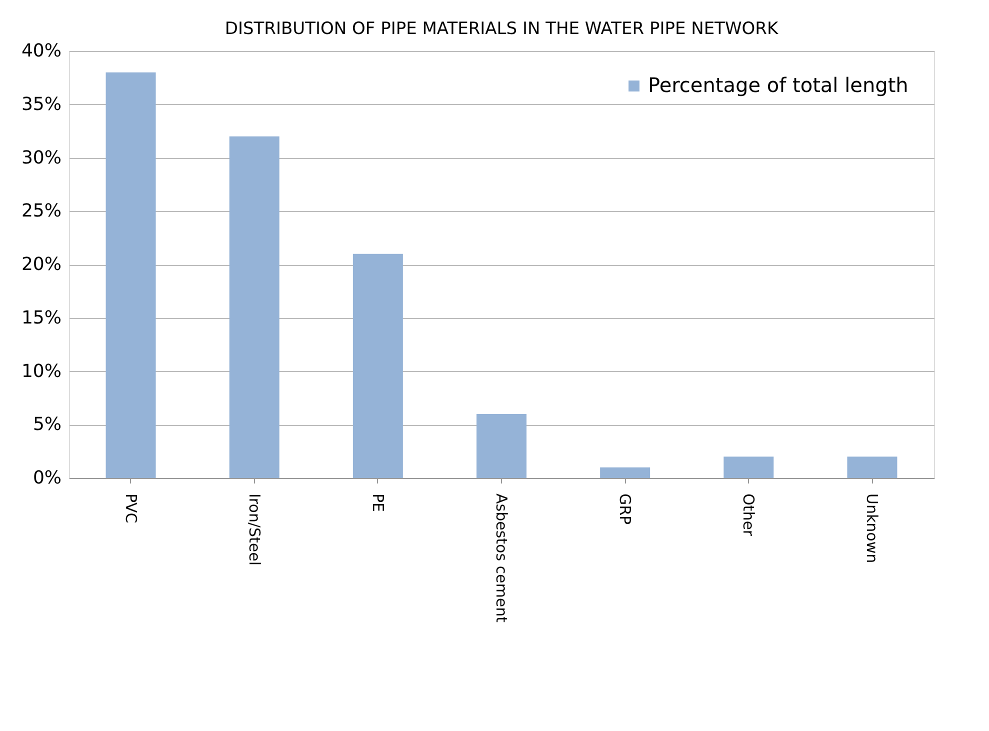 The height and width of the screenshot is (731, 989). I want to click on chart-title: DISTRIBUTION OF PIPE MATERIALS IN THE WATER PIPE NETWORK, so click(501, 29).